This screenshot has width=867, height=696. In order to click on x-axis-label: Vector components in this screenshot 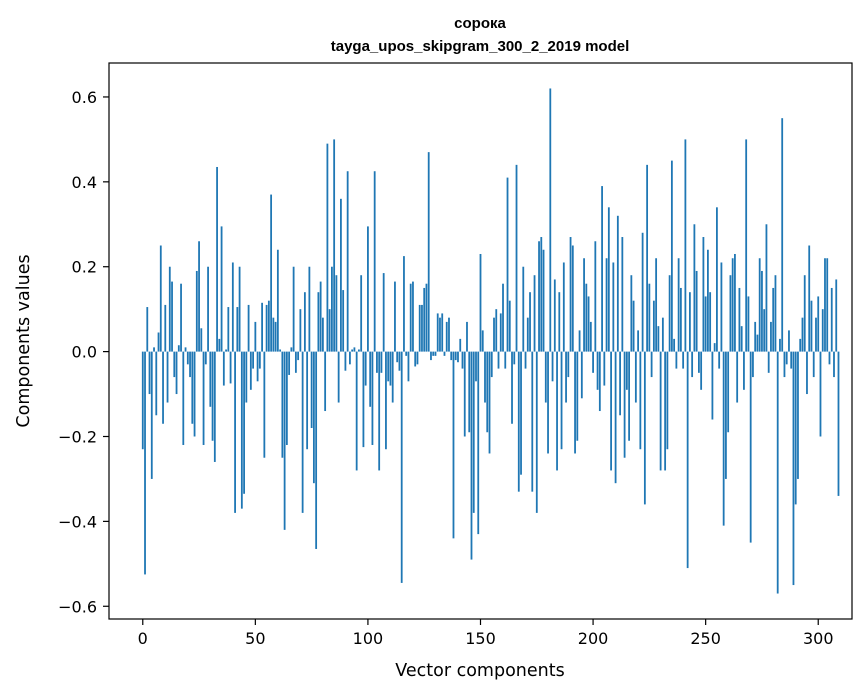, I will do `click(479, 671)`.